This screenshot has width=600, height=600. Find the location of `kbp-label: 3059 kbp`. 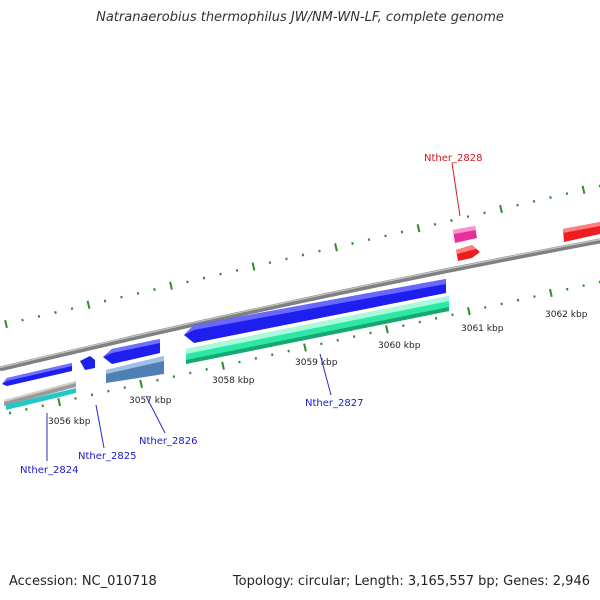

kbp-label: 3059 kbp is located at coordinates (316, 363).